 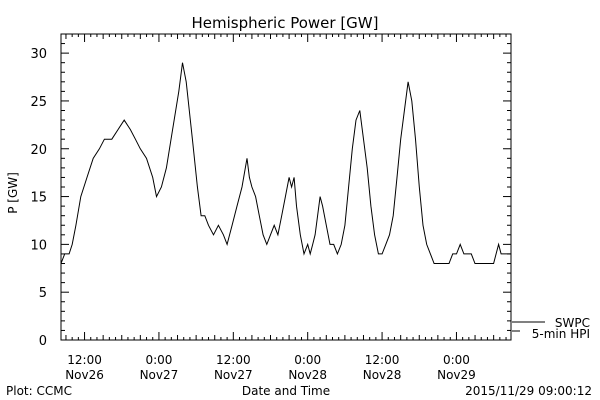 I want to click on chart-title: Hemispheric Power [GW], so click(x=285, y=23).